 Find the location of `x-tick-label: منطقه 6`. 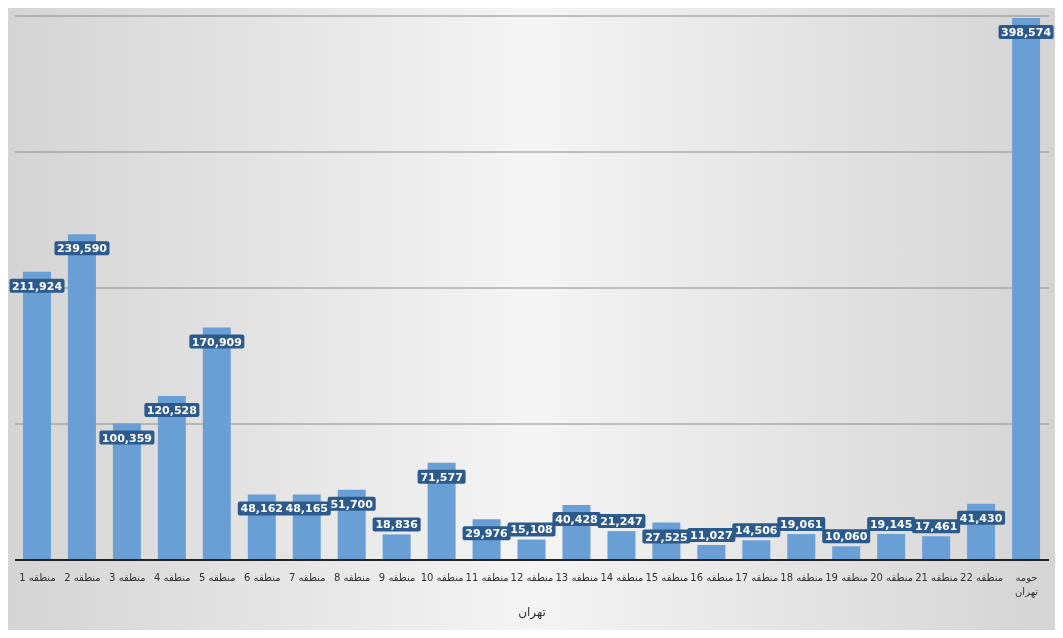

x-tick-label: منطقه 6 is located at coordinates (262, 577).